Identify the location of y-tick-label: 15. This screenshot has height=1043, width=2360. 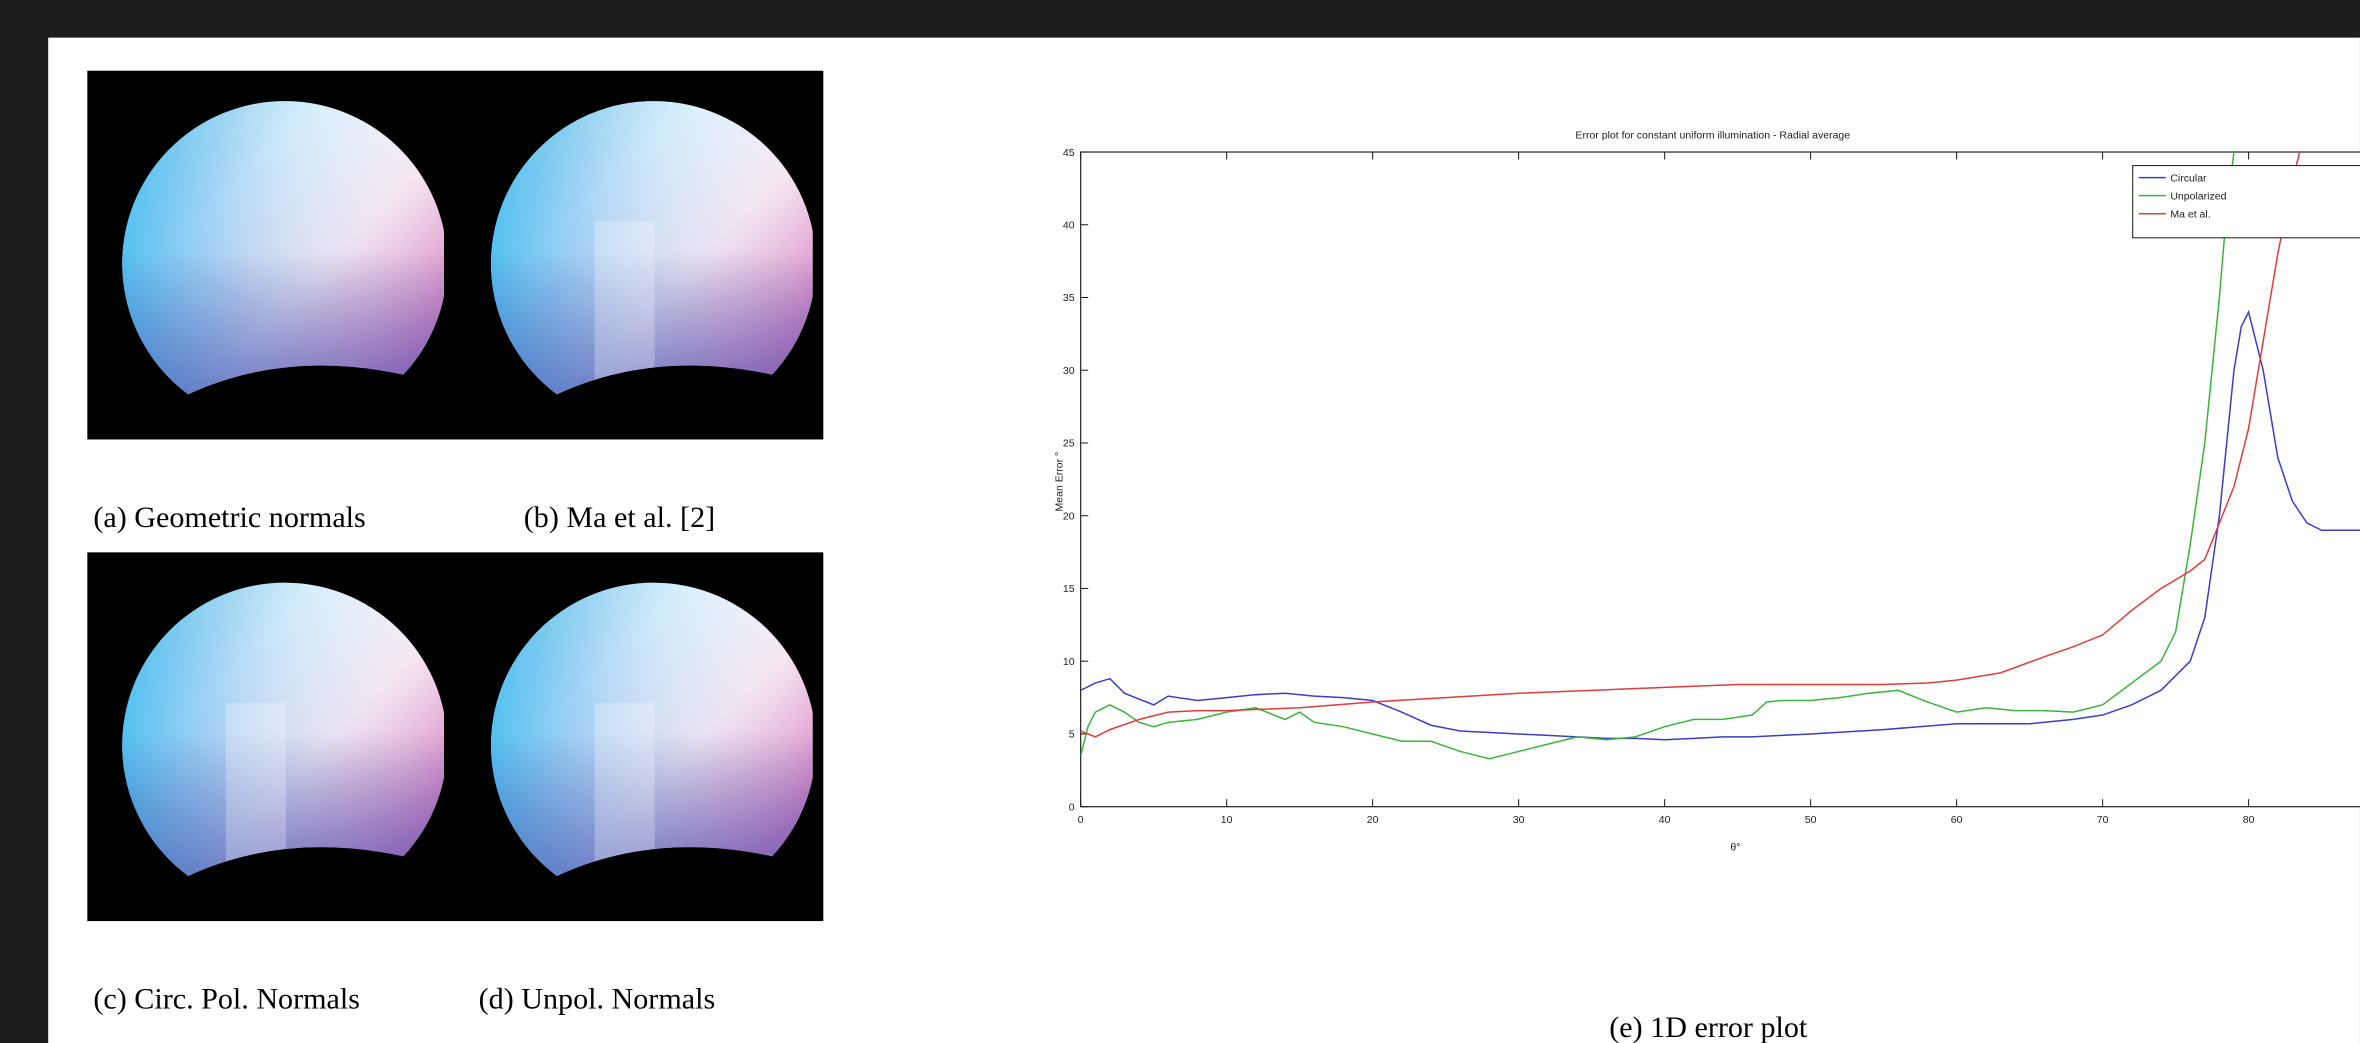
(1069, 589).